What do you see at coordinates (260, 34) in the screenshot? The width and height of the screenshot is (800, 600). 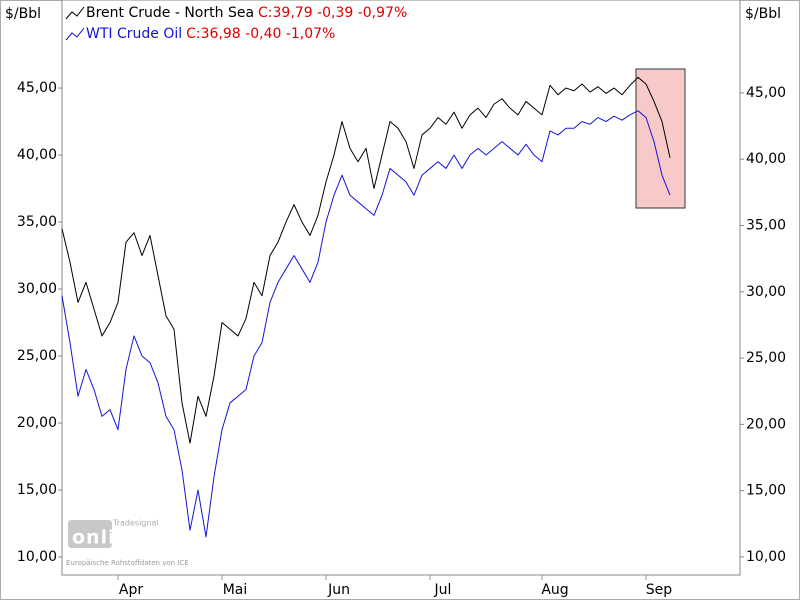 I see `legend-quote: C:36,98 -0,40 -1,07%` at bounding box center [260, 34].